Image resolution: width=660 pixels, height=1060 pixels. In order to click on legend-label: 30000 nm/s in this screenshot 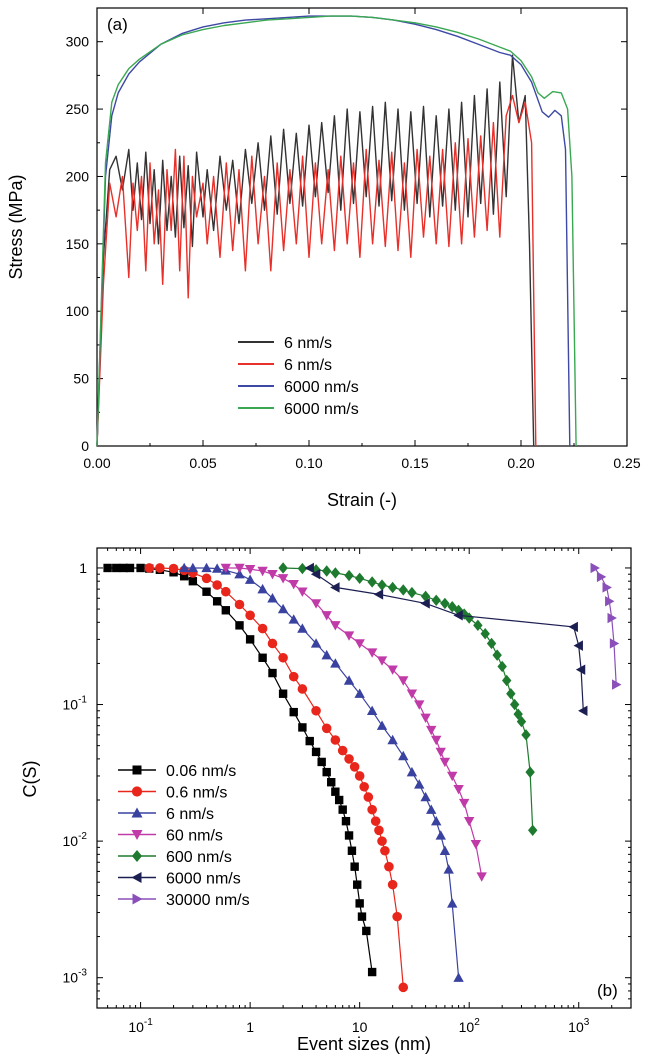, I will do `click(208, 900)`.